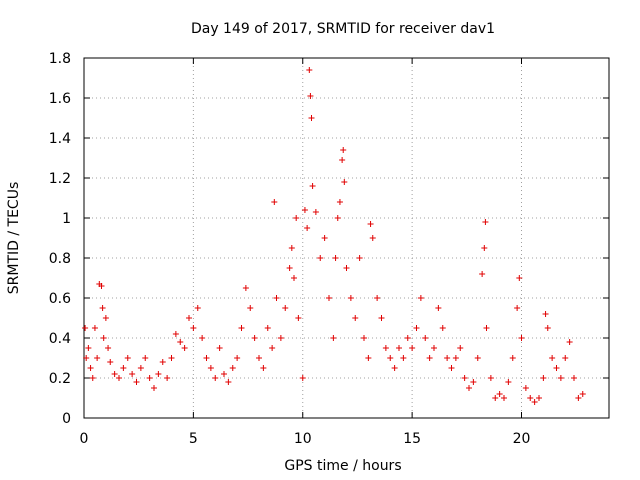  Describe the element at coordinates (60, 299) in the screenshot. I see `y-tick-label: 0.6` at that location.